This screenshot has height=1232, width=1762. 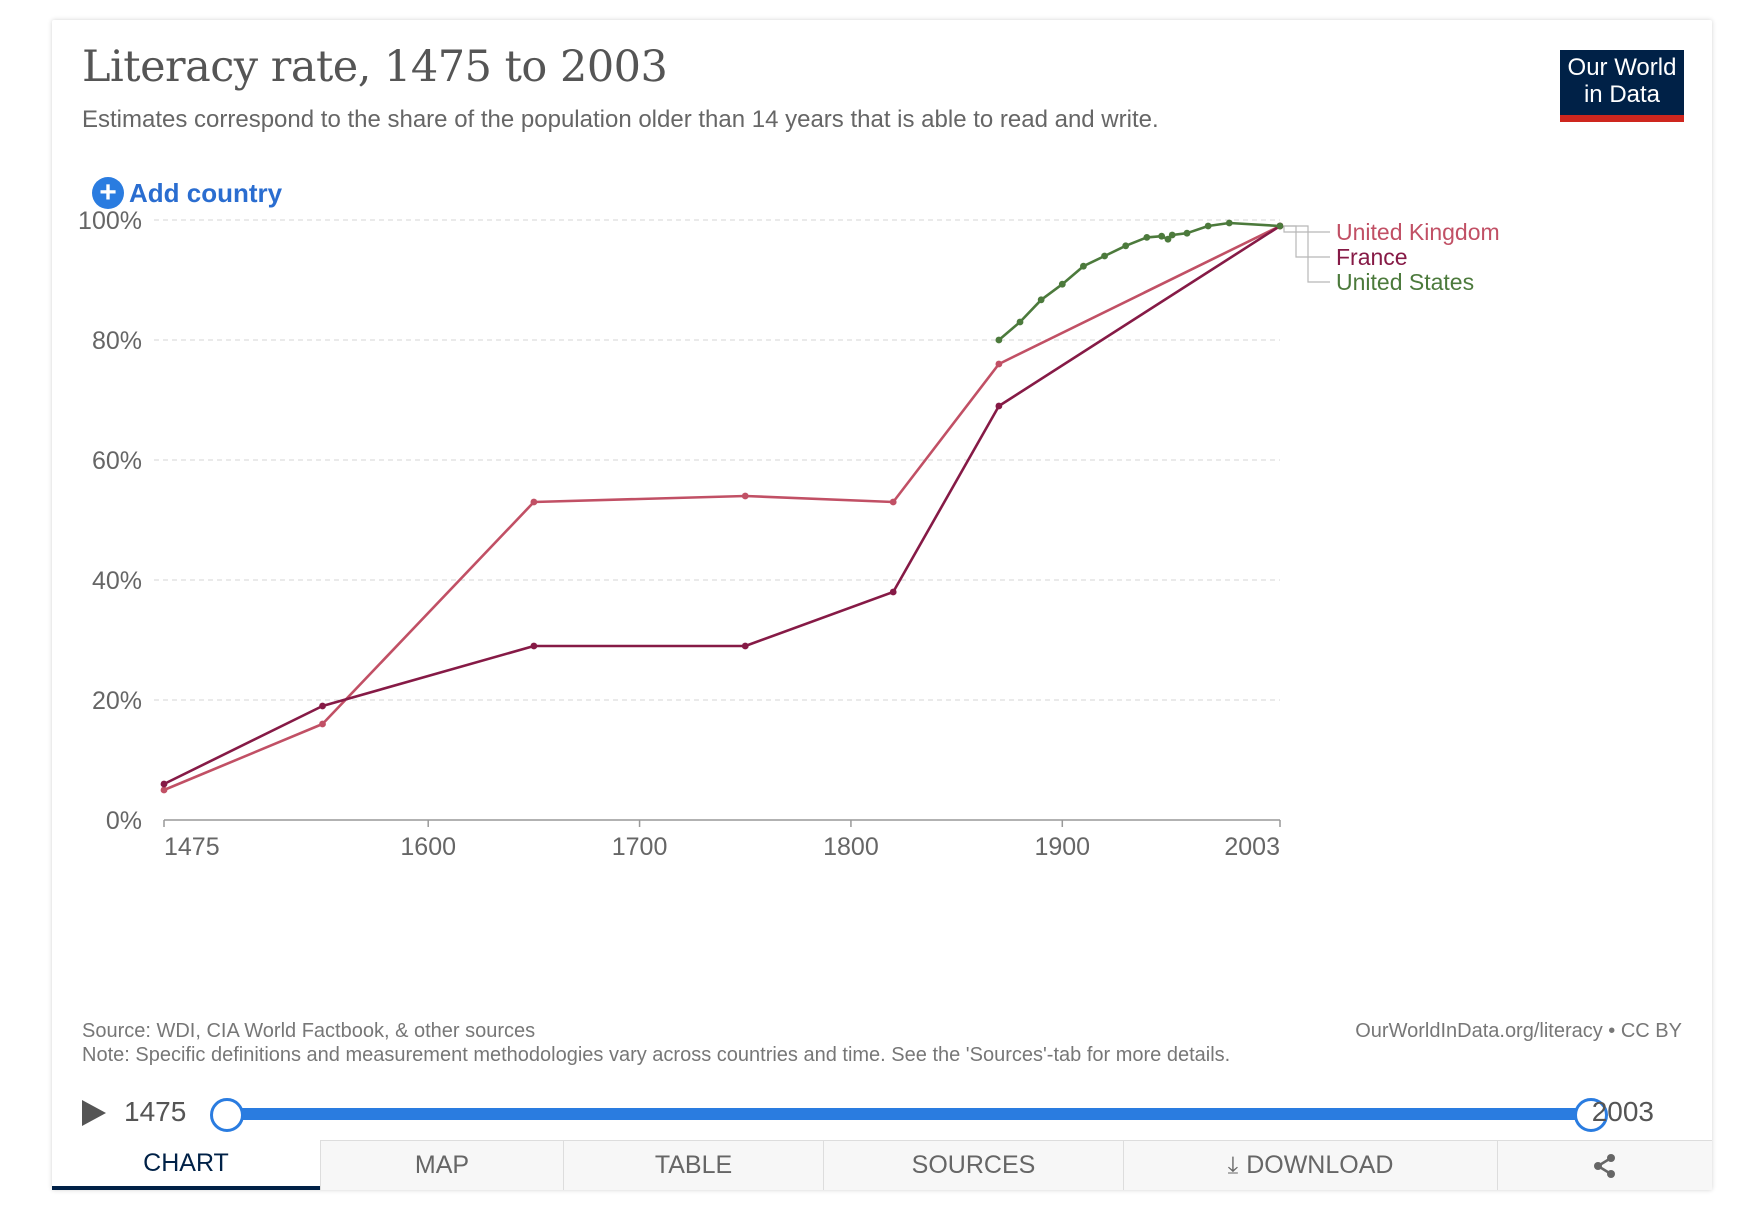 I want to click on x-tick-label: 1600, so click(x=428, y=847).